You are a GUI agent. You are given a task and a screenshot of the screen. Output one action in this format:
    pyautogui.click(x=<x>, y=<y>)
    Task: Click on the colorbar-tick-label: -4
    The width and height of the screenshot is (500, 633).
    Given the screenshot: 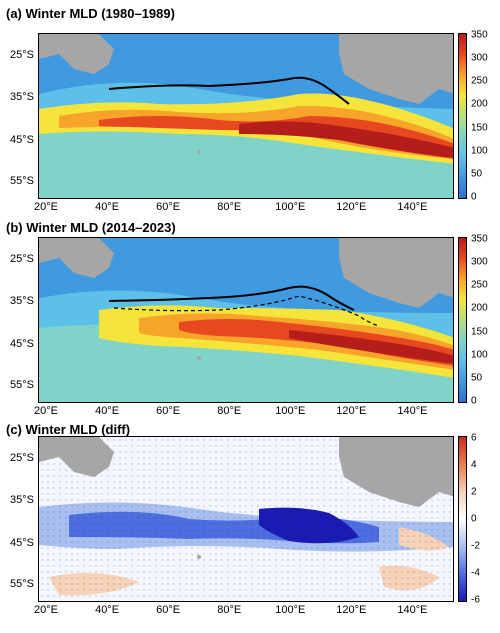 What is the action you would take?
    pyautogui.click(x=475, y=573)
    